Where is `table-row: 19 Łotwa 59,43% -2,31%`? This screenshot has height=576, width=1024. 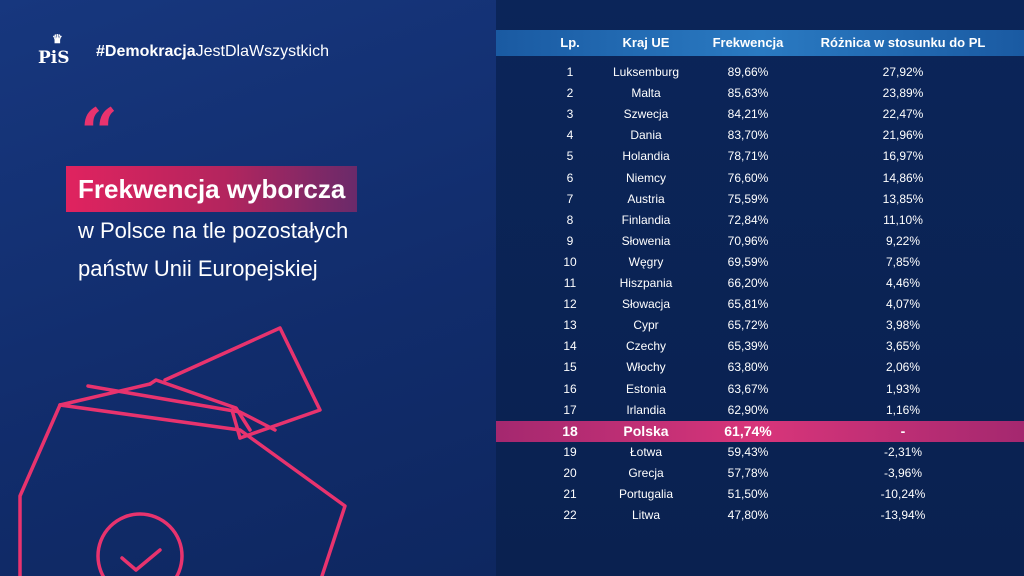 table-row: 19 Łotwa 59,43% -2,31% is located at coordinates (760, 452).